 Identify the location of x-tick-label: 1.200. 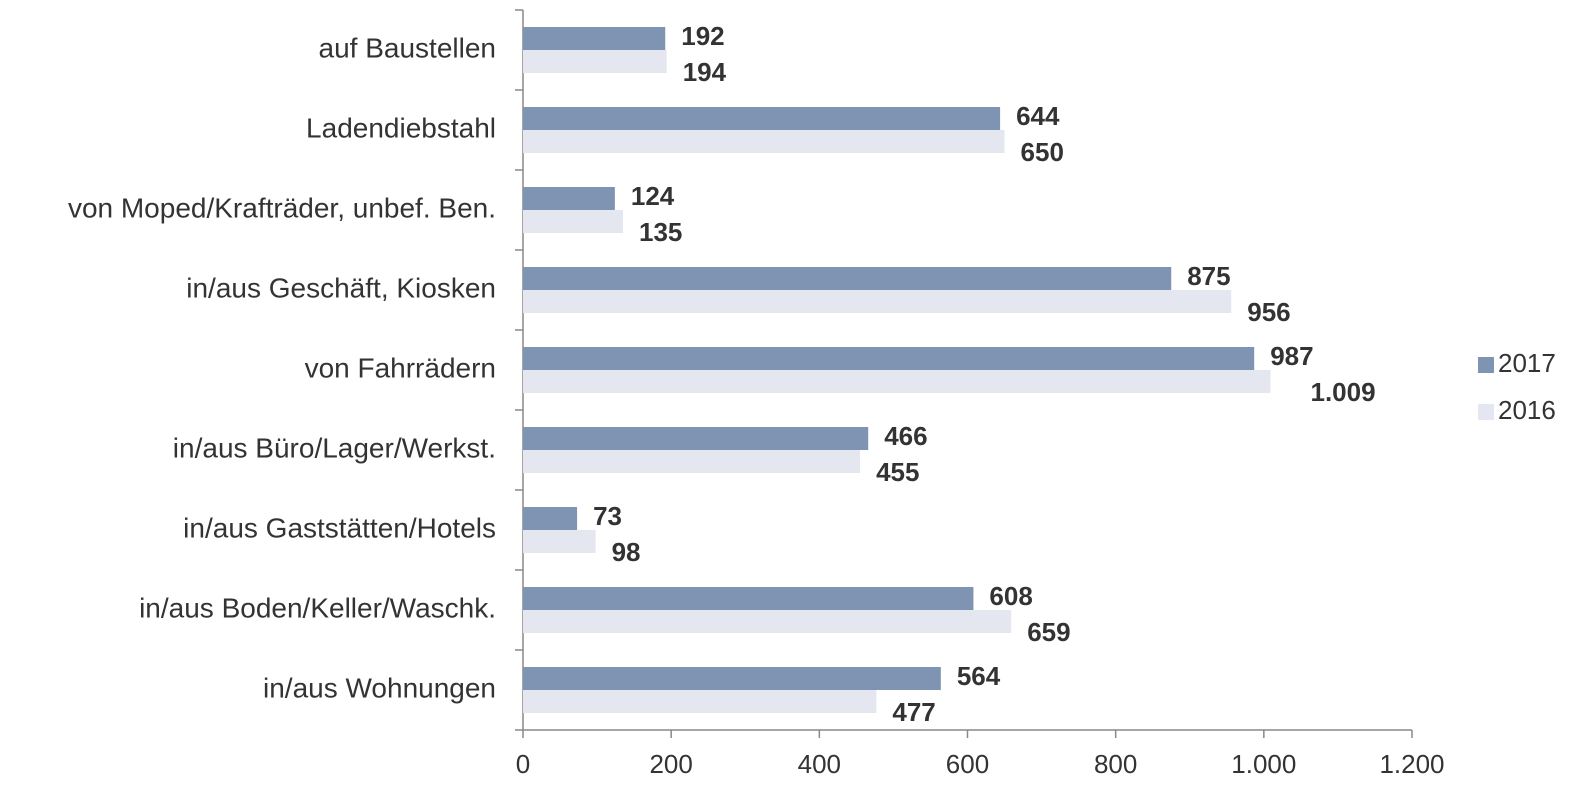
(1411, 764).